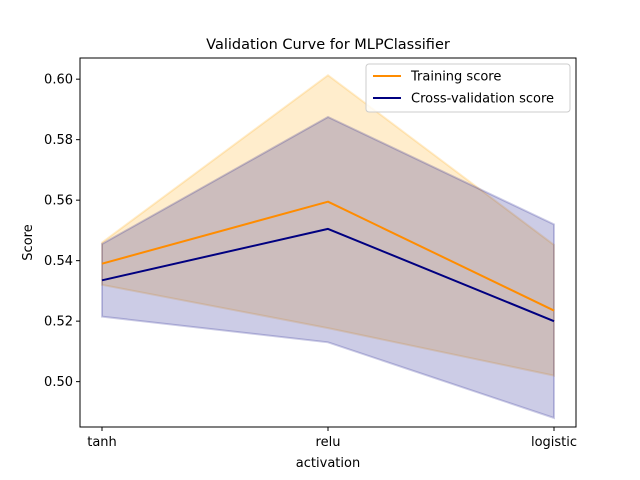 Image resolution: width=640 pixels, height=480 pixels. Describe the element at coordinates (58, 261) in the screenshot. I see `y-tick-label: 0.54` at that location.